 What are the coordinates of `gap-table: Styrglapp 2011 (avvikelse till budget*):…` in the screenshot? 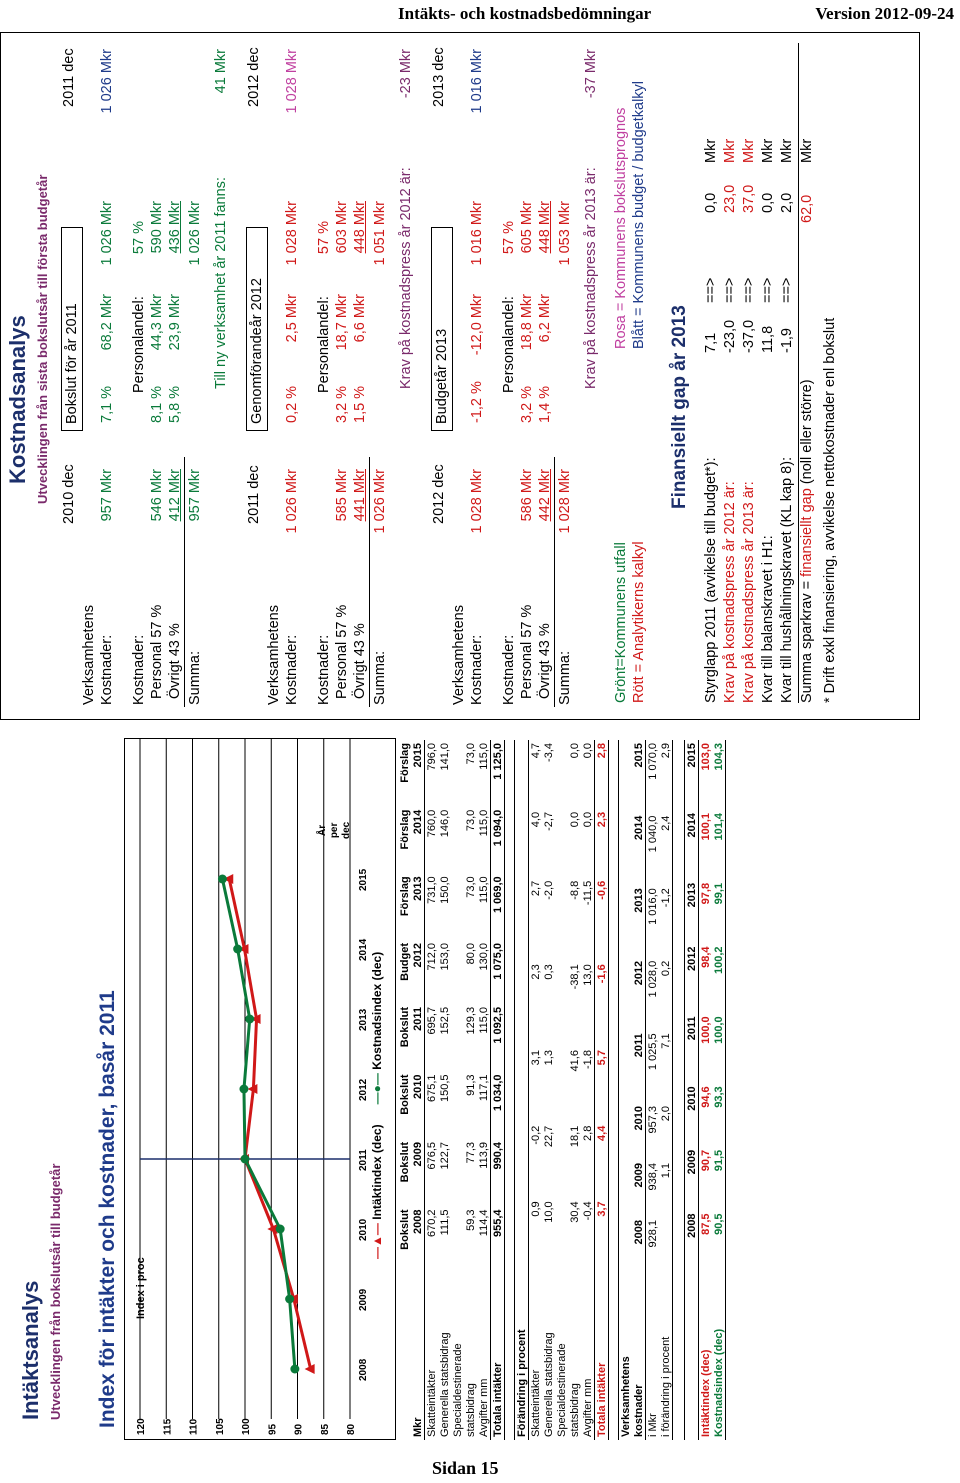 It's located at (770, 373).